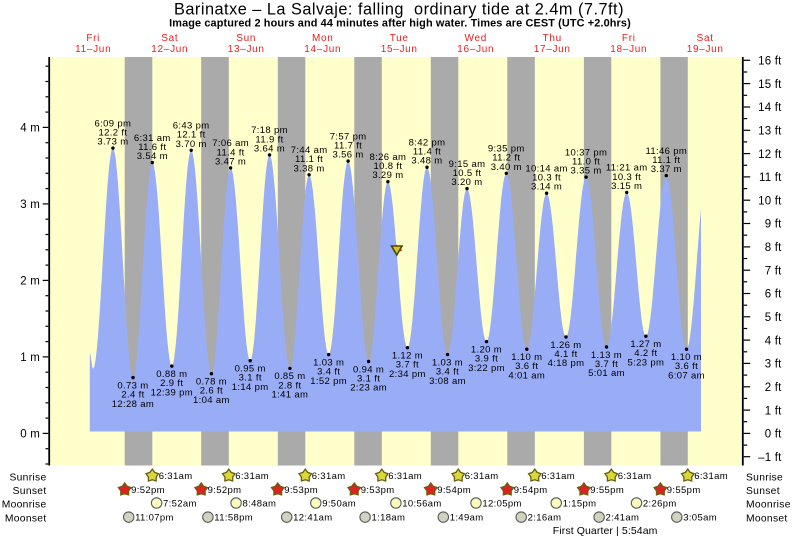 Image resolution: width=793 pixels, height=539 pixels. Describe the element at coordinates (348, 146) in the screenshot. I see `svg-text: 11.7 ft` at that location.